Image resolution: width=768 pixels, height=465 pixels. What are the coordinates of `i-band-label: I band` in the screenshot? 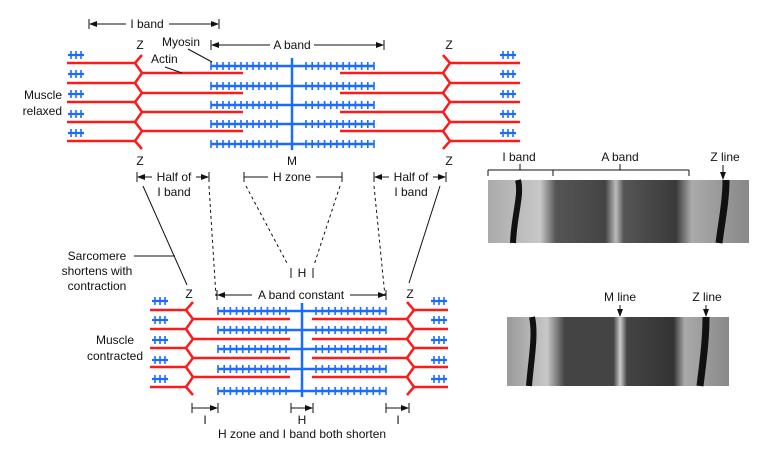 It's located at (146, 24).